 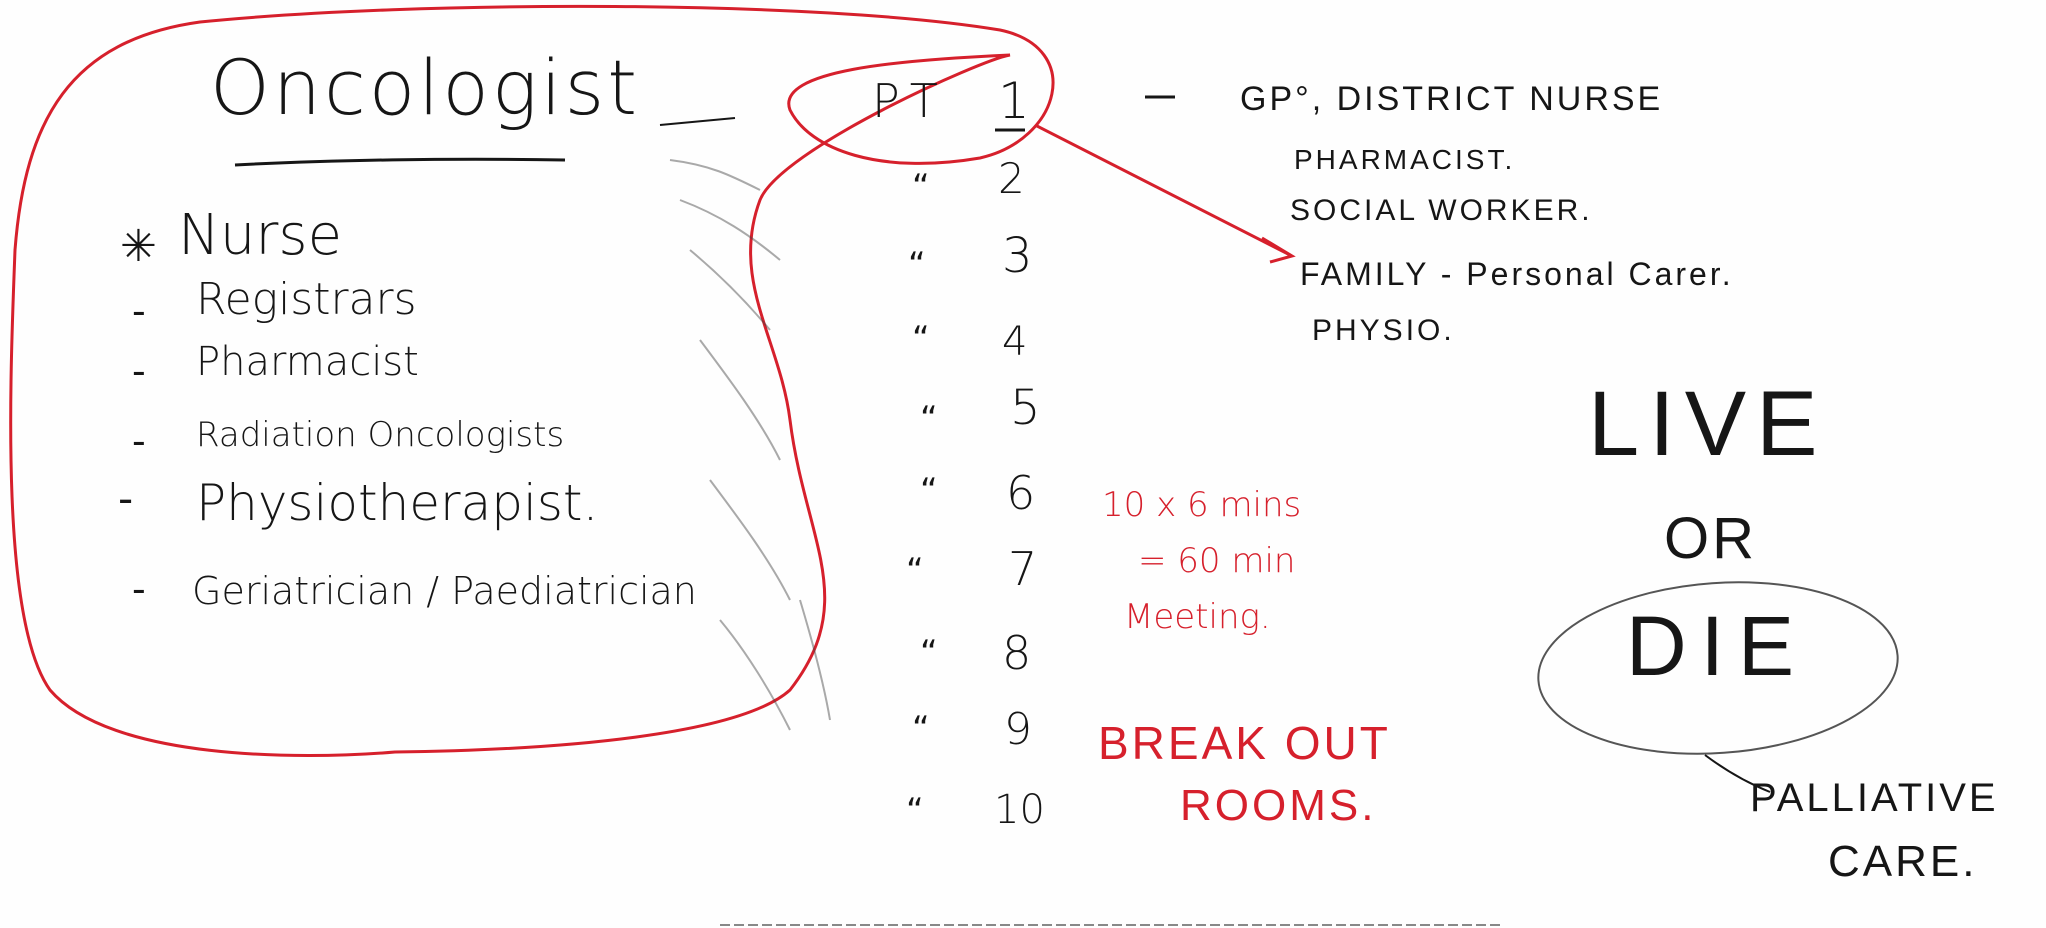 What do you see at coordinates (1903, 861) in the screenshot?
I see `palliative-line: CARE.` at bounding box center [1903, 861].